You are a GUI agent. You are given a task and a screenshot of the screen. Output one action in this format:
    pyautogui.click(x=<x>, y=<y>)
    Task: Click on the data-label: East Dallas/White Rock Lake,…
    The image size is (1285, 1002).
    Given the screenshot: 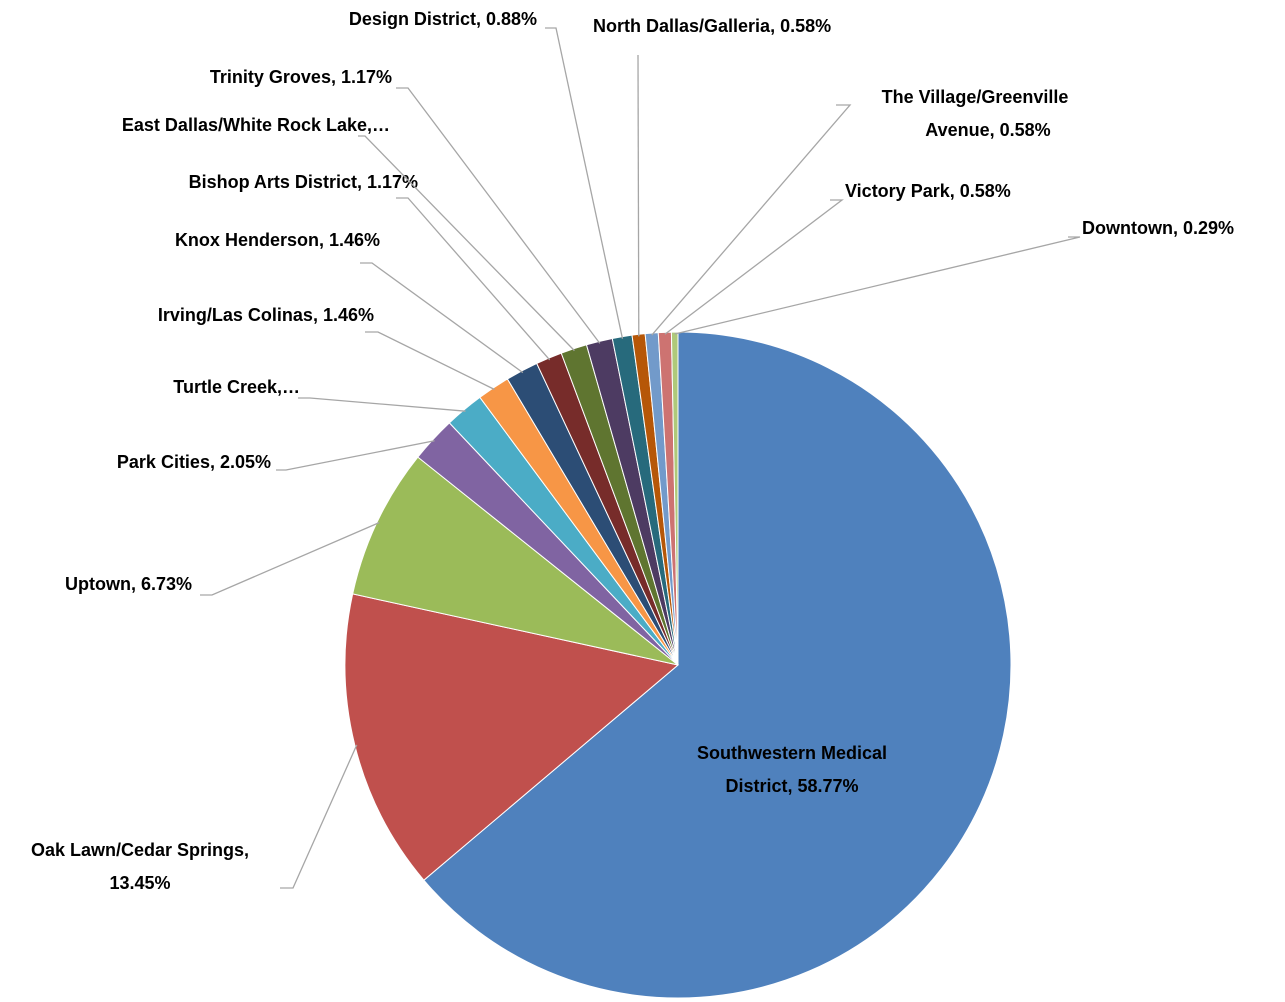 What is the action you would take?
    pyautogui.click(x=256, y=125)
    